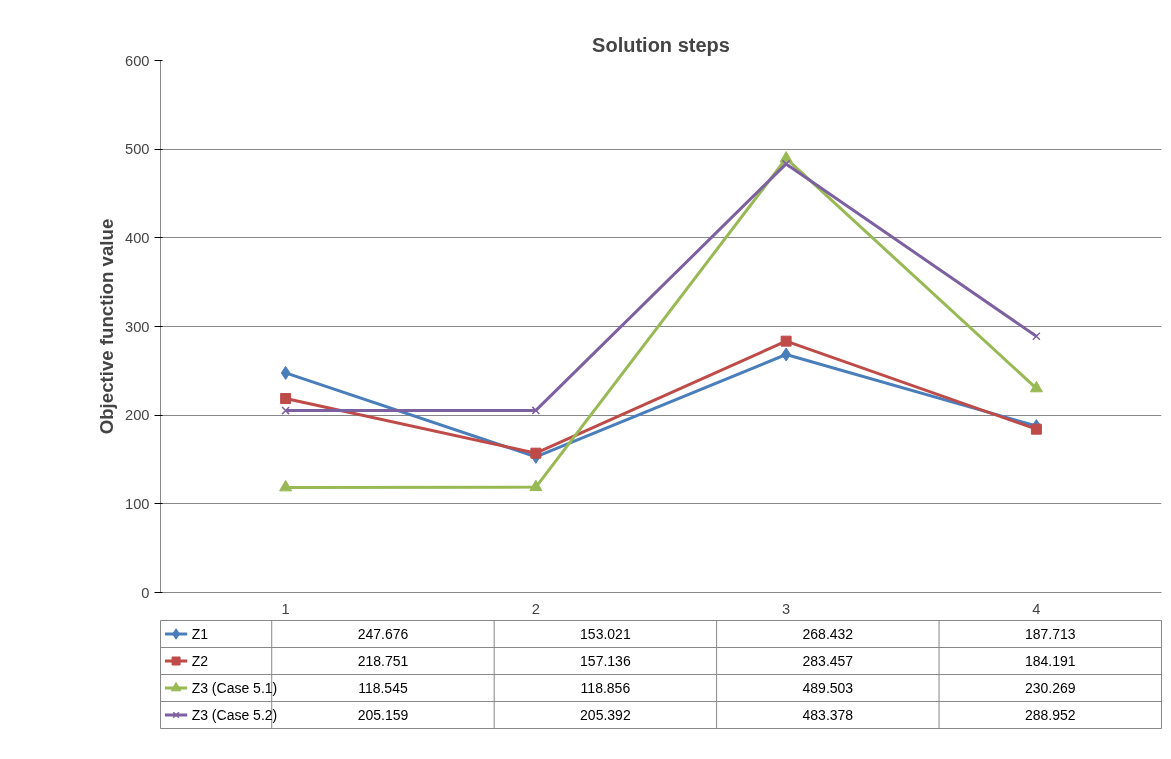  I want to click on data-label: 118.856, so click(605, 688).